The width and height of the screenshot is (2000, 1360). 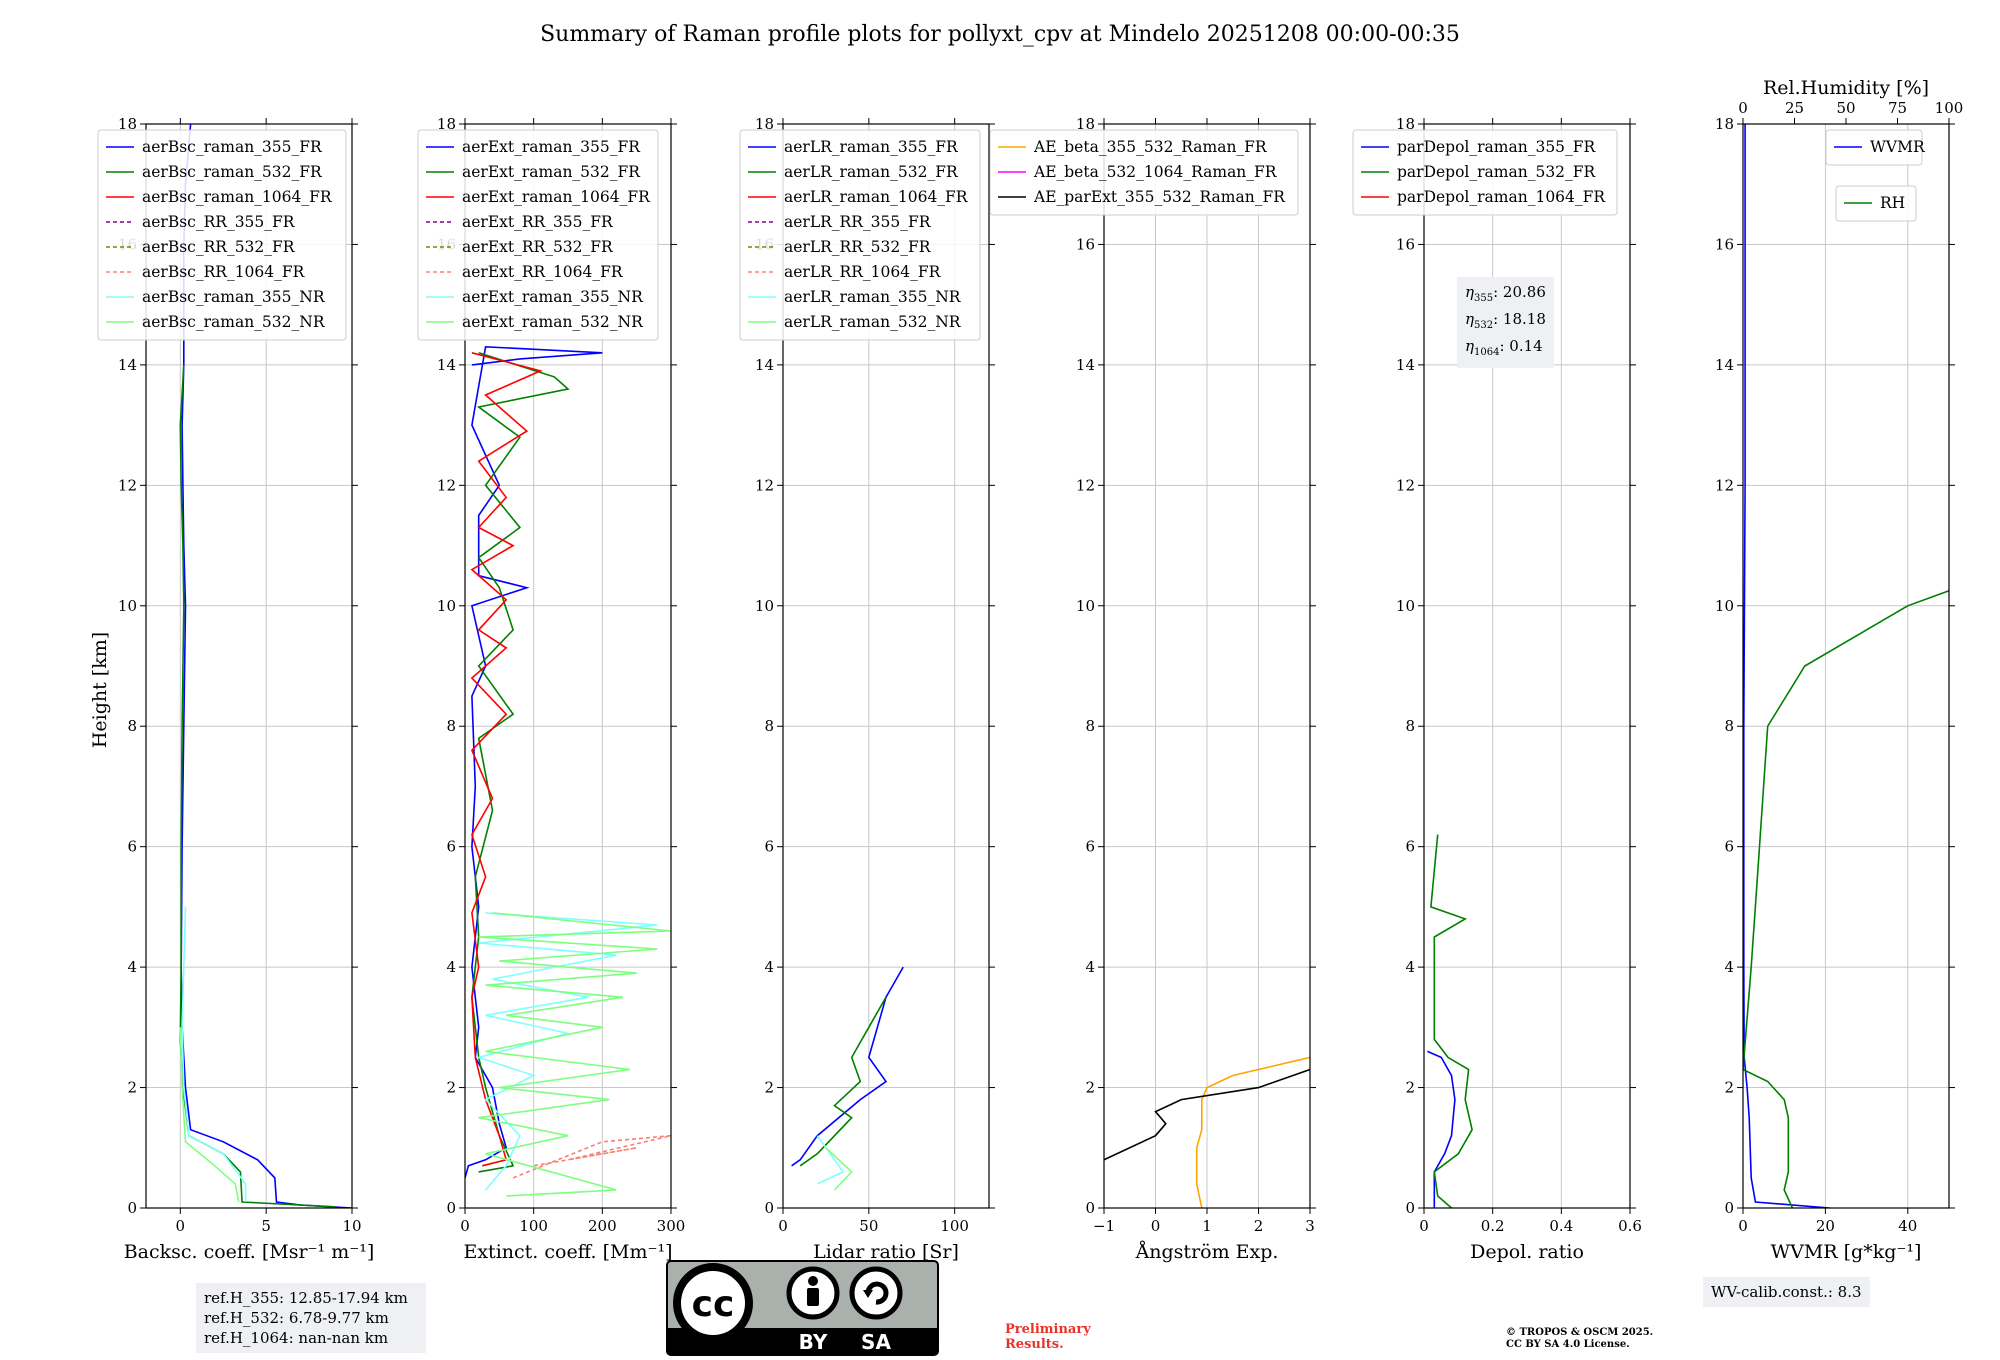 What do you see at coordinates (868, 1226) in the screenshot?
I see `x-tick-label: 50` at bounding box center [868, 1226].